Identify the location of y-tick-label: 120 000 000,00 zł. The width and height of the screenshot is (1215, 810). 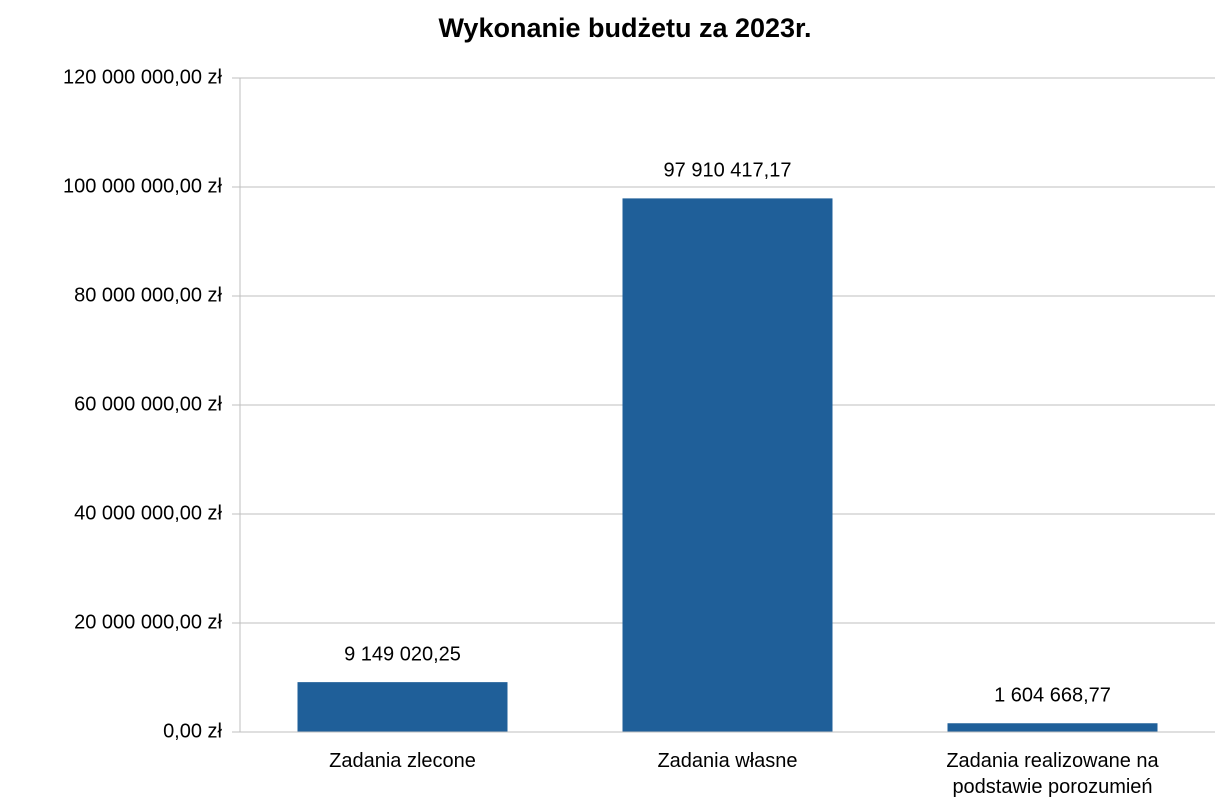
(143, 77).